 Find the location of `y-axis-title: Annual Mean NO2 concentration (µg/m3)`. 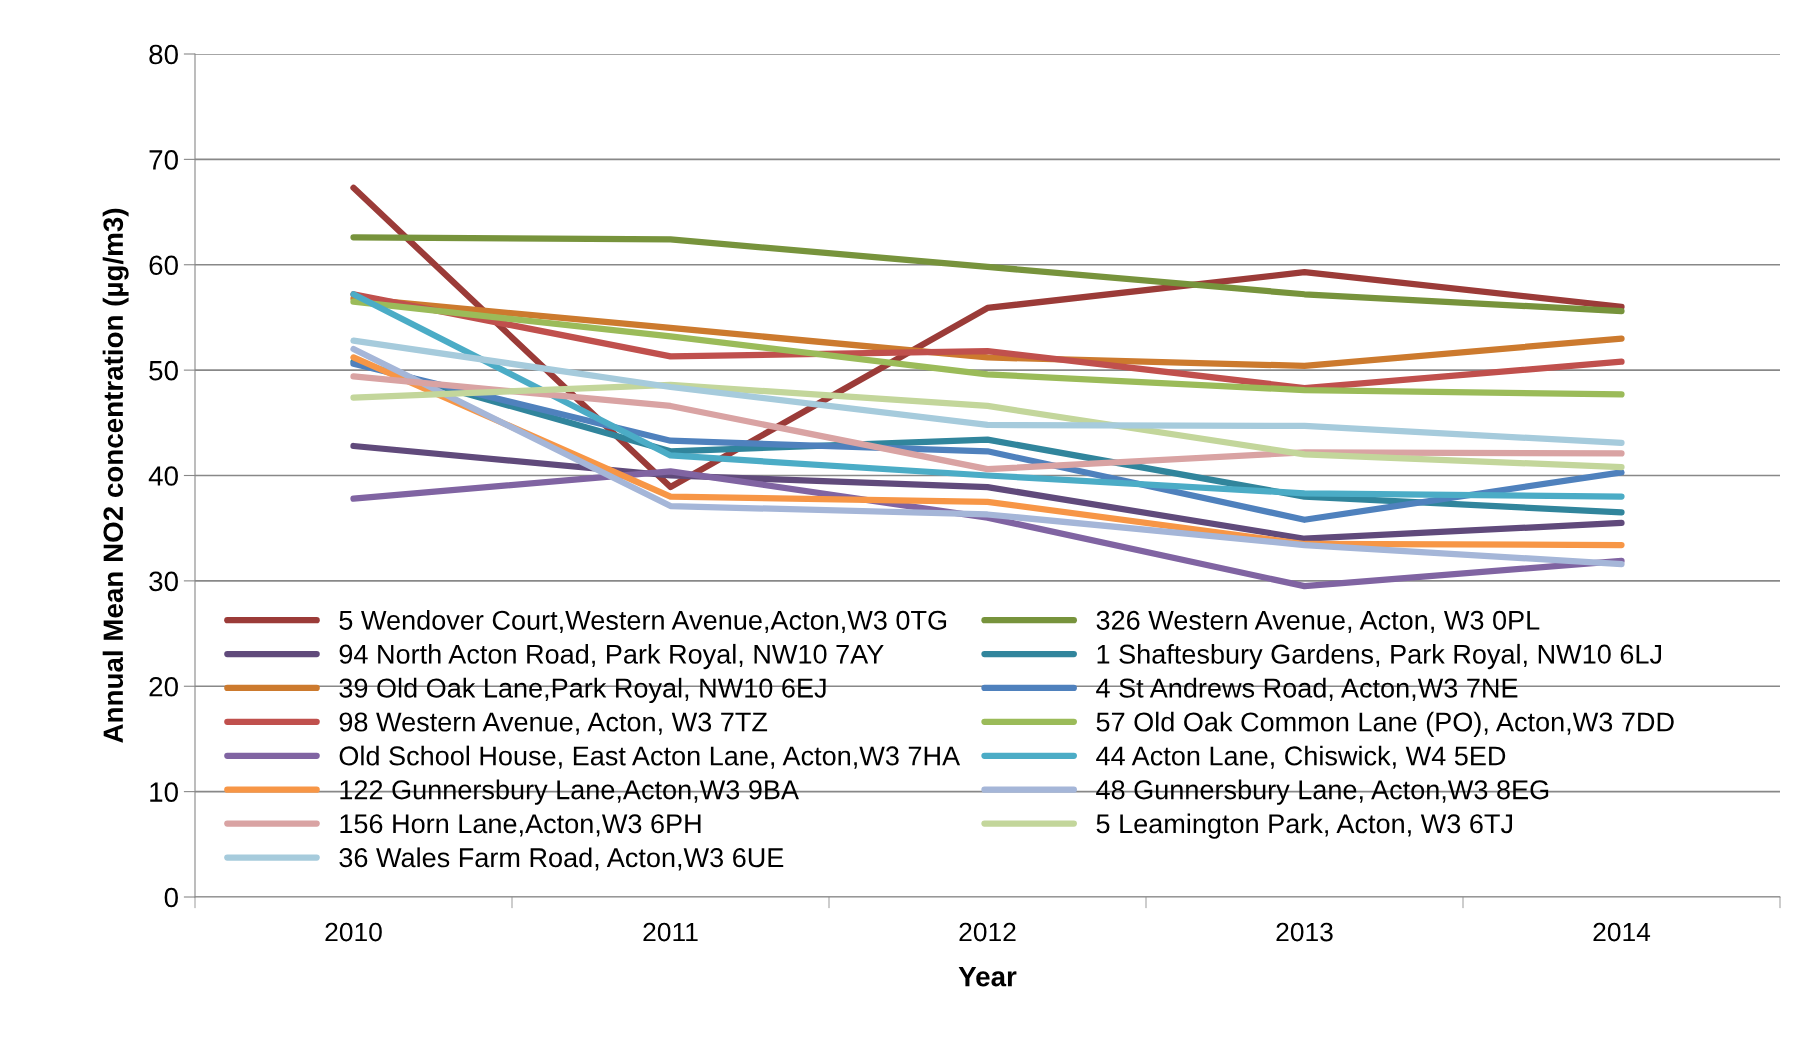

y-axis-title: Annual Mean NO2 concentration (µg/m3) is located at coordinates (115, 475).